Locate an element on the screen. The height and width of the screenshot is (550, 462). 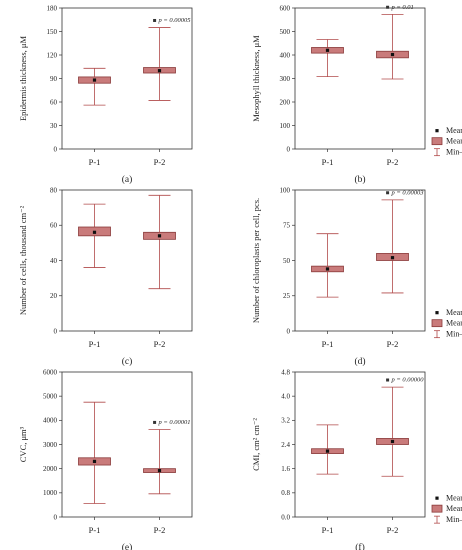
y-tick-label: 0.0 is located at coordinates (285, 517).